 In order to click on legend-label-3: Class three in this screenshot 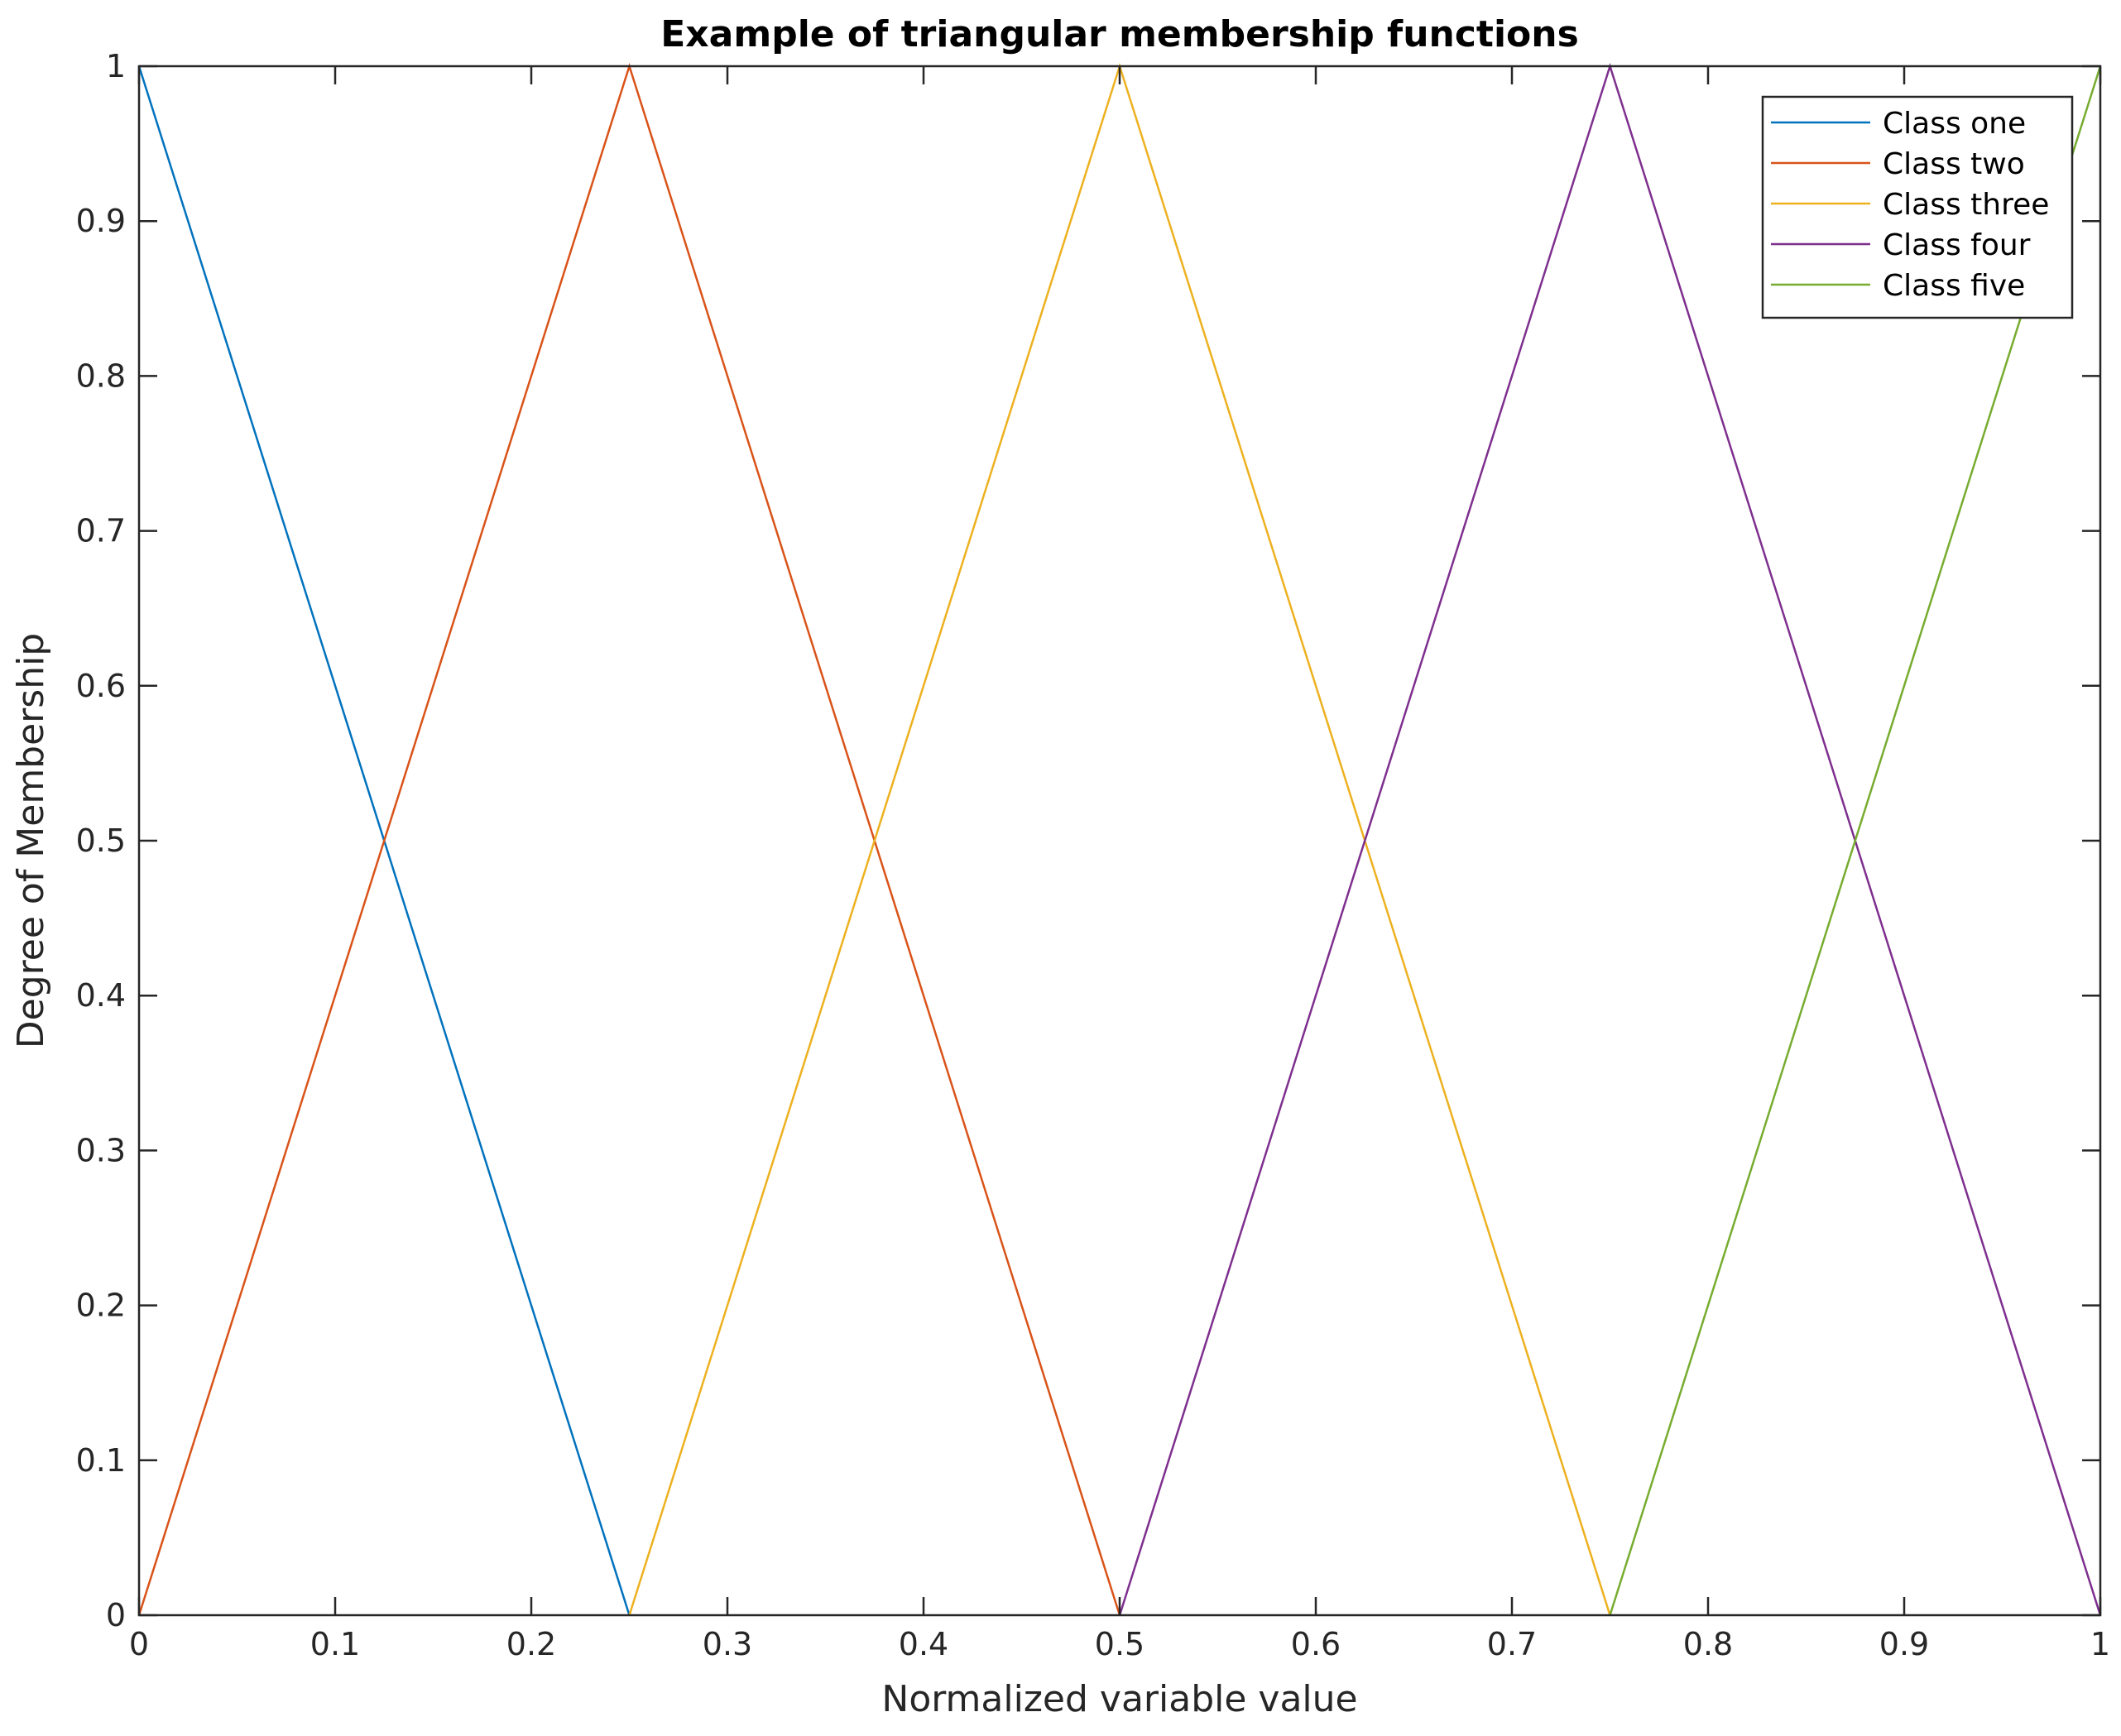, I will do `click(1966, 205)`.